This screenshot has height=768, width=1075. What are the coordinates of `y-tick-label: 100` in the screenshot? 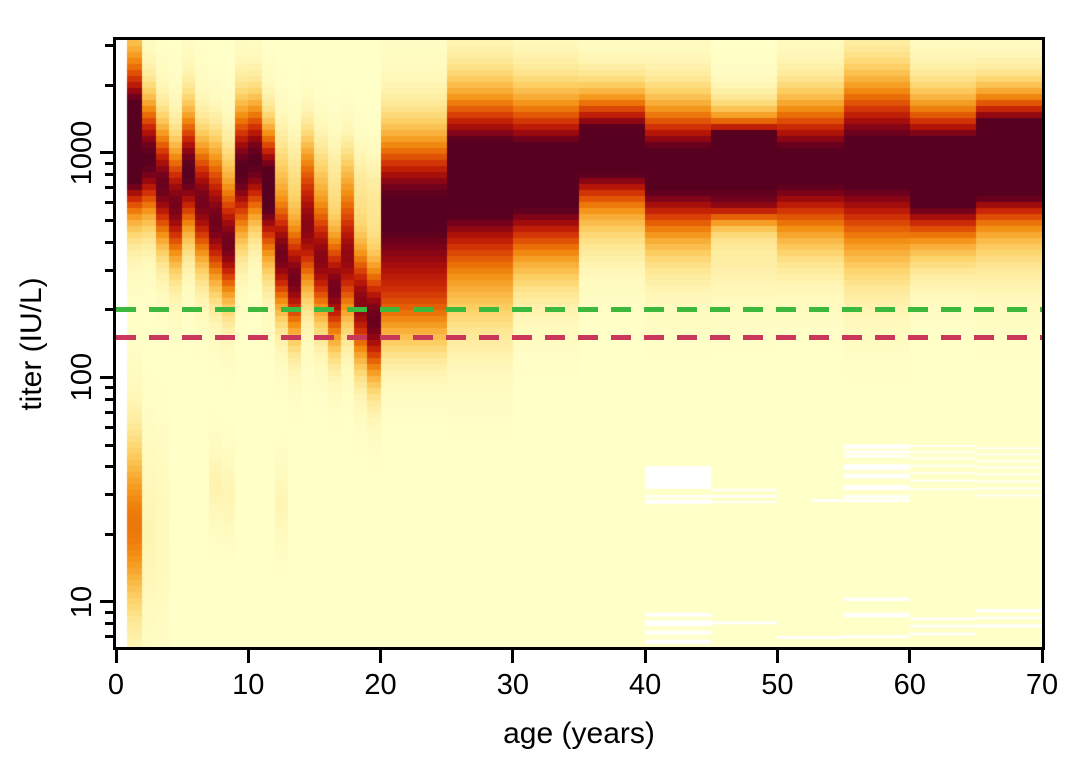 It's located at (82, 377).